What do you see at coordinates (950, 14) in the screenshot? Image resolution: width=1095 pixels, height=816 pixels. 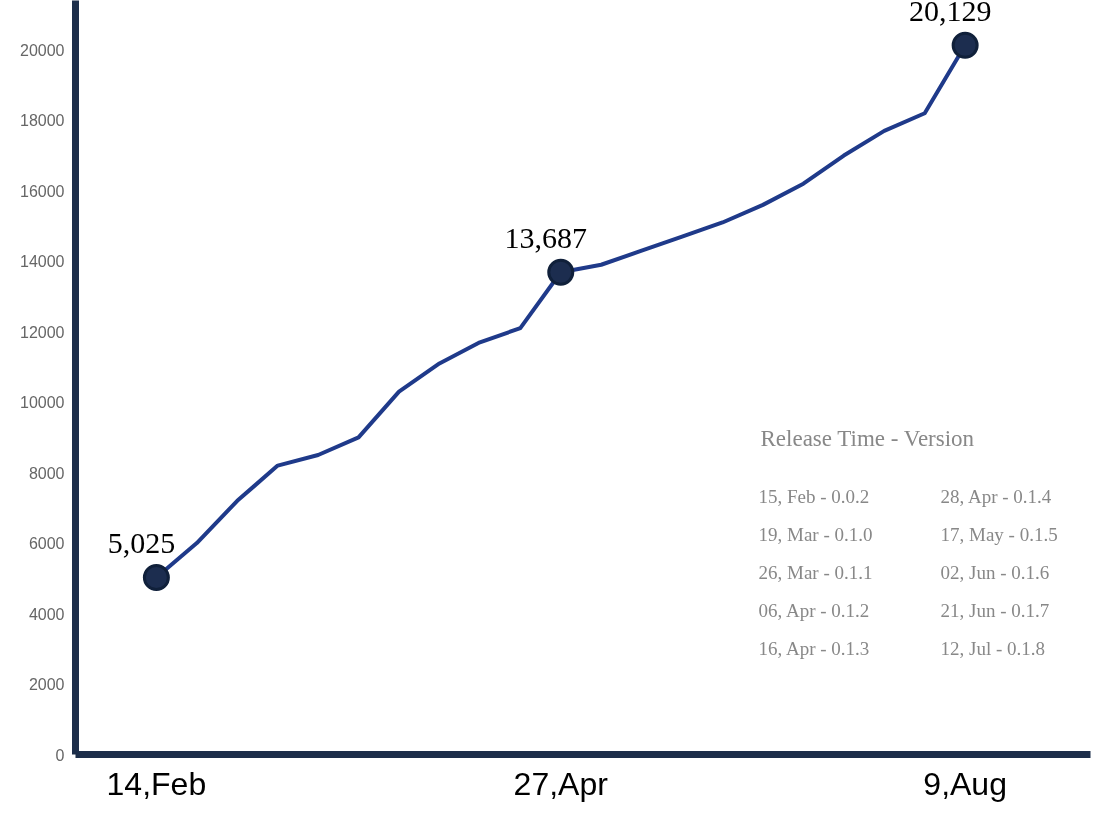 I see `data-label: 20,129` at bounding box center [950, 14].